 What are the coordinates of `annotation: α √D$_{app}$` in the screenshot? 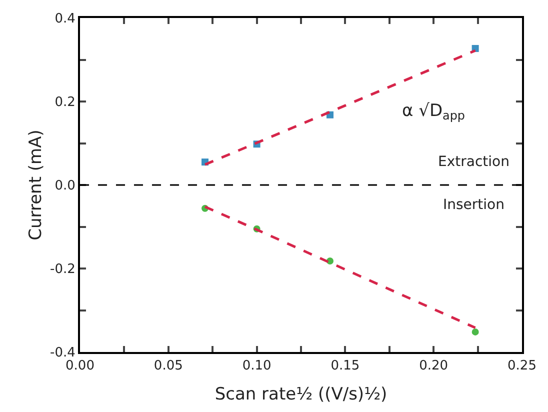 It's located at (433, 112).